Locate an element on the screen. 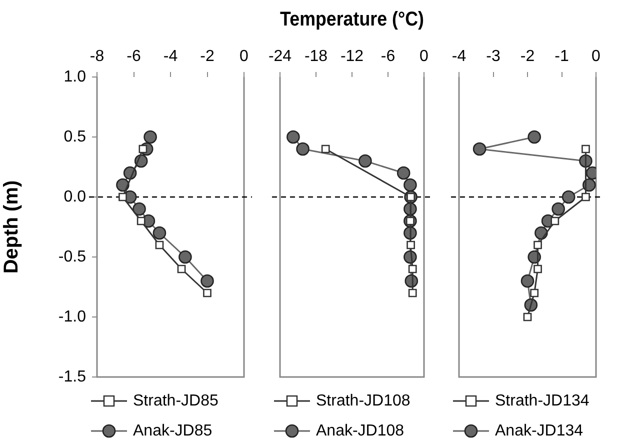 This screenshot has height=441, width=617. legend-label: Strath-JD134 is located at coordinates (542, 401).